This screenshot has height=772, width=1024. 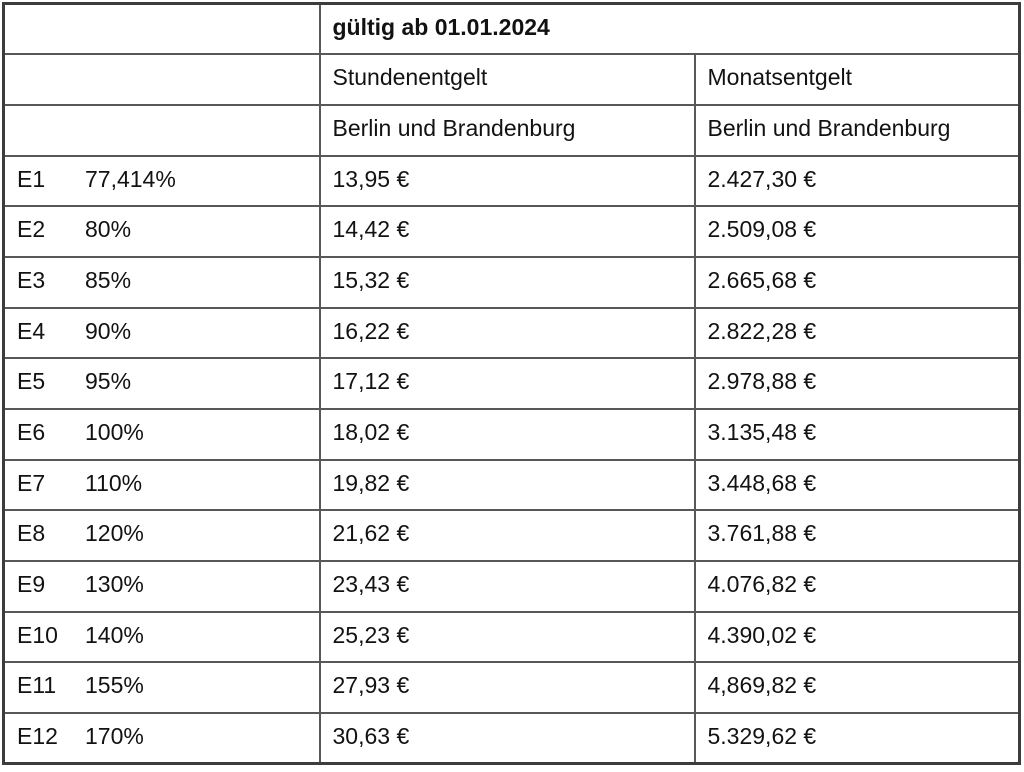 I want to click on monthly-wage-value: 2.427,30 €, so click(x=857, y=181).